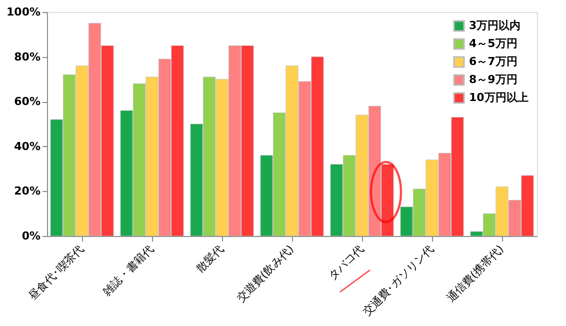 The image size is (566, 326). I want to click on x-tick-label: 交遊費(飲み代), so click(265, 273).